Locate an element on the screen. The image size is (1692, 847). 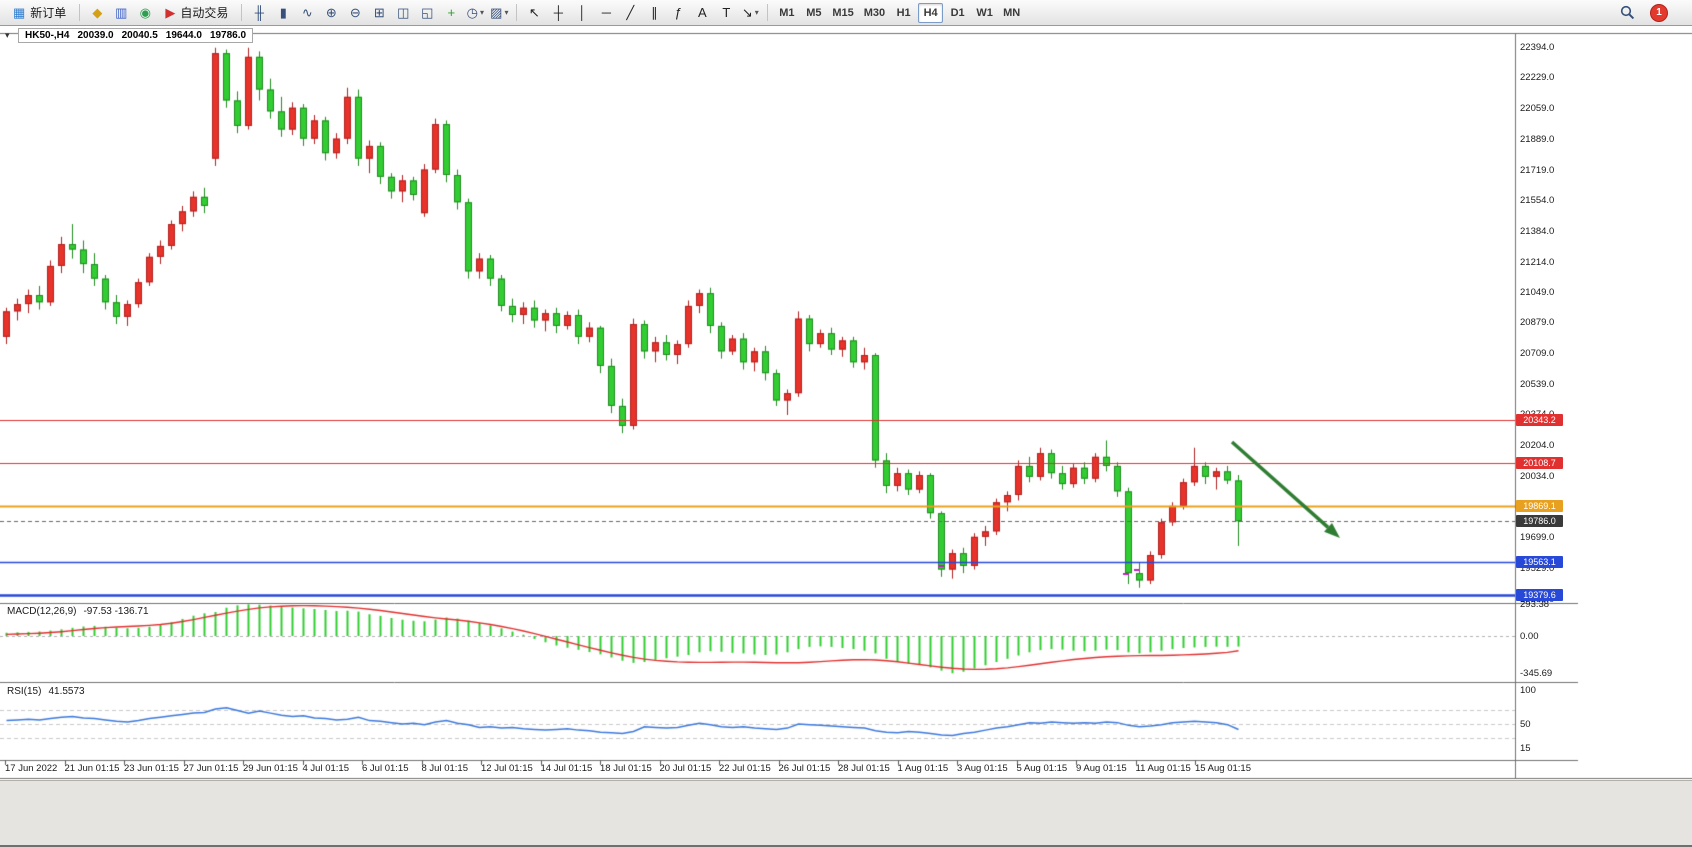
notification-badge: 1 is located at coordinates (1659, 12).